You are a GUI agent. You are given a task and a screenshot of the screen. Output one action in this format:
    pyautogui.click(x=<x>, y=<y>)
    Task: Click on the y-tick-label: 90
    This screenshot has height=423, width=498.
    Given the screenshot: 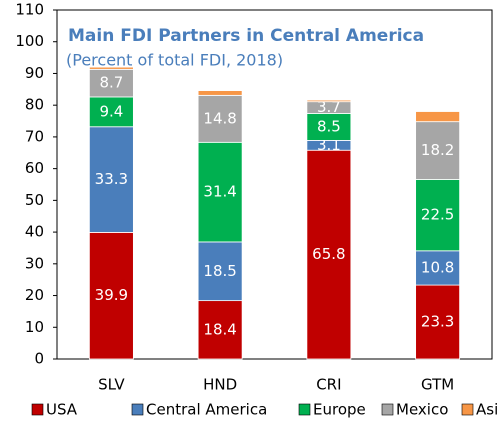 What is the action you would take?
    pyautogui.click(x=34, y=73)
    